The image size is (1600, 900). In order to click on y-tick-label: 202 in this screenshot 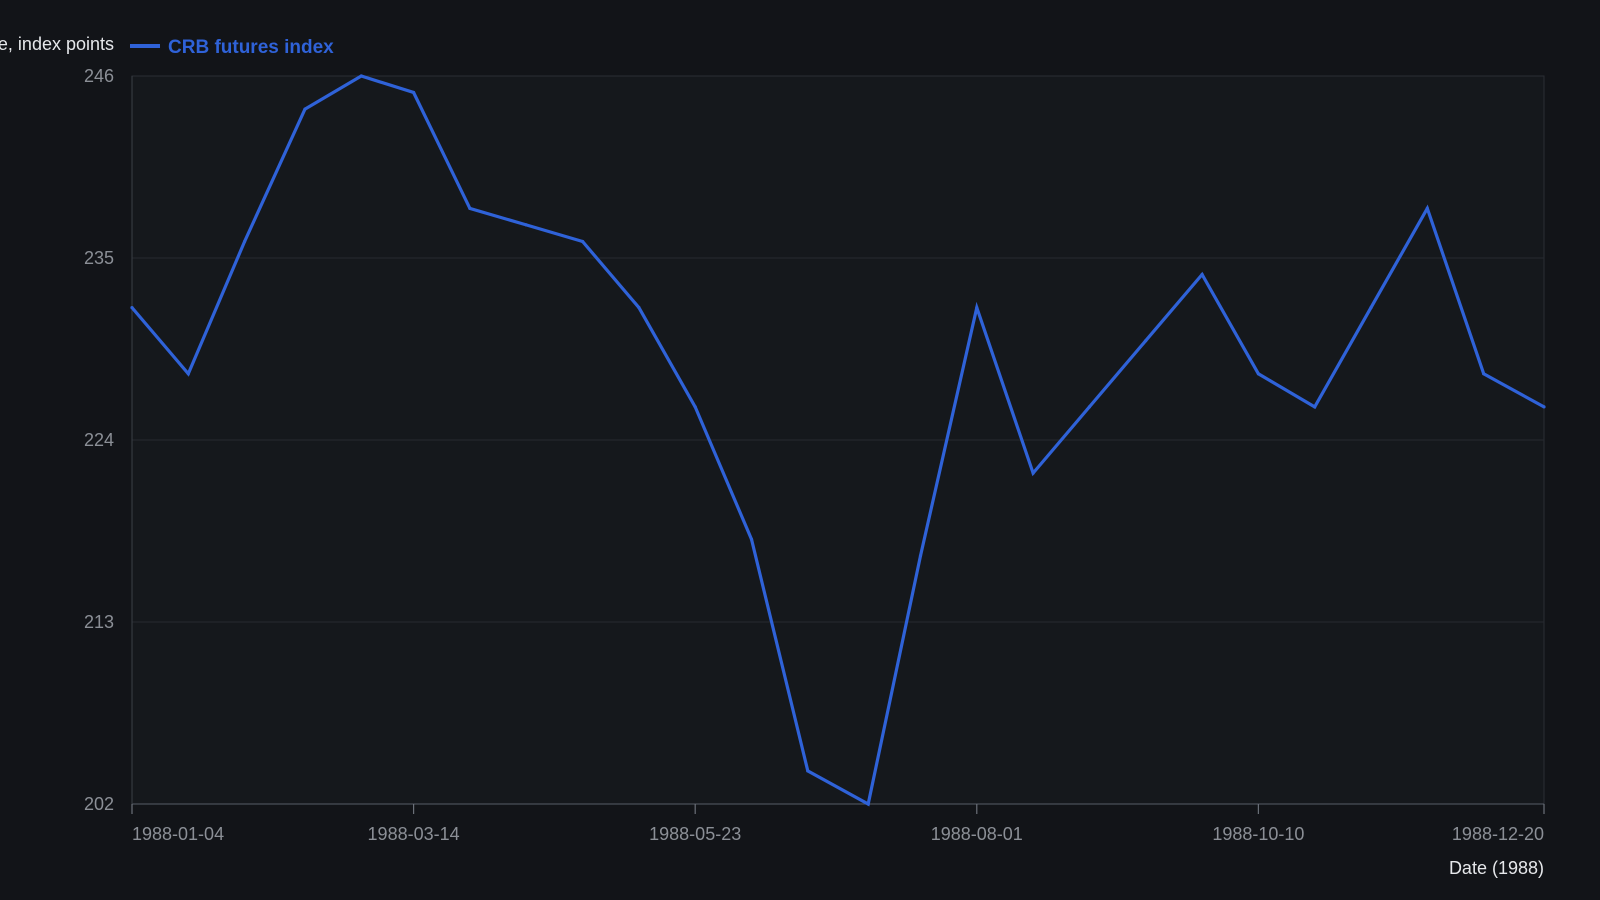, I will do `click(99, 804)`.